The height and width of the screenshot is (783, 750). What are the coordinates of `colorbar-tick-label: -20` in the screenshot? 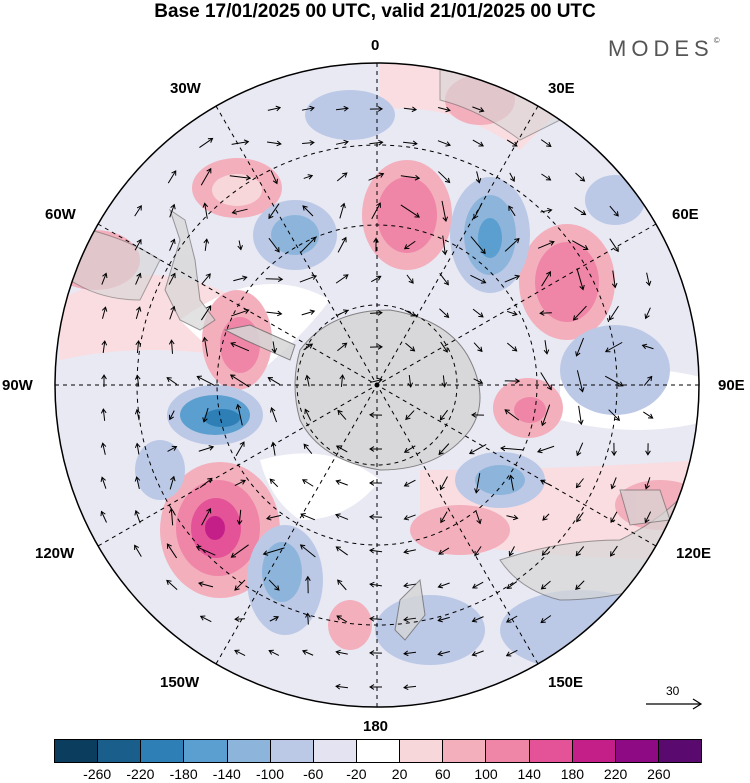 It's located at (356, 774).